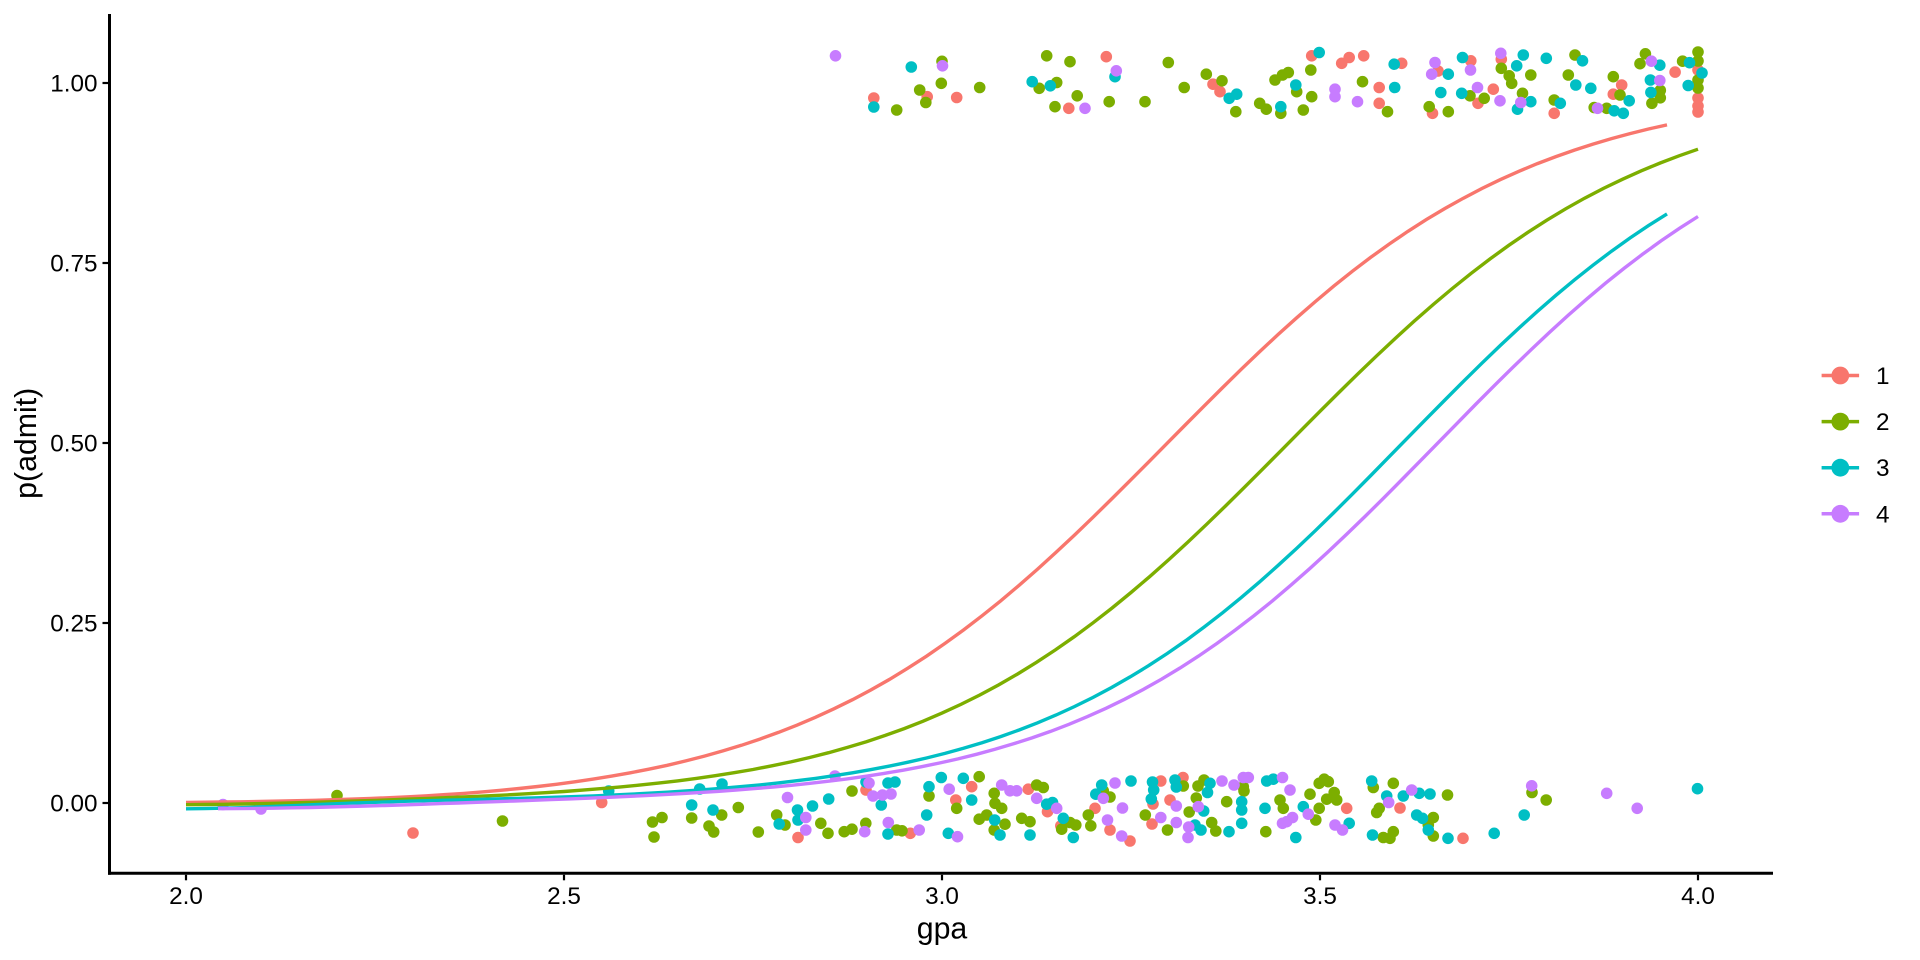 The image size is (1920, 960). What do you see at coordinates (26, 443) in the screenshot?
I see `svg-text: p(admit)` at bounding box center [26, 443].